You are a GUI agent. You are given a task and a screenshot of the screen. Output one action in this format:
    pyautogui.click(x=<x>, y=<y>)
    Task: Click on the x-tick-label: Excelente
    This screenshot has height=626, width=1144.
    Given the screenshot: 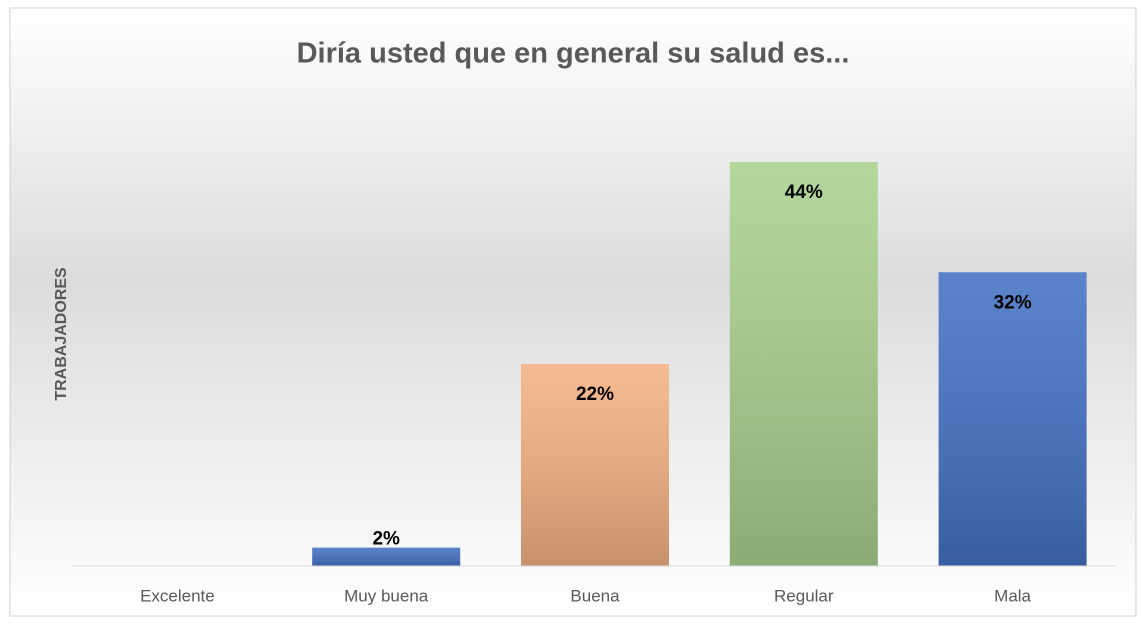 What is the action you would take?
    pyautogui.click(x=177, y=595)
    